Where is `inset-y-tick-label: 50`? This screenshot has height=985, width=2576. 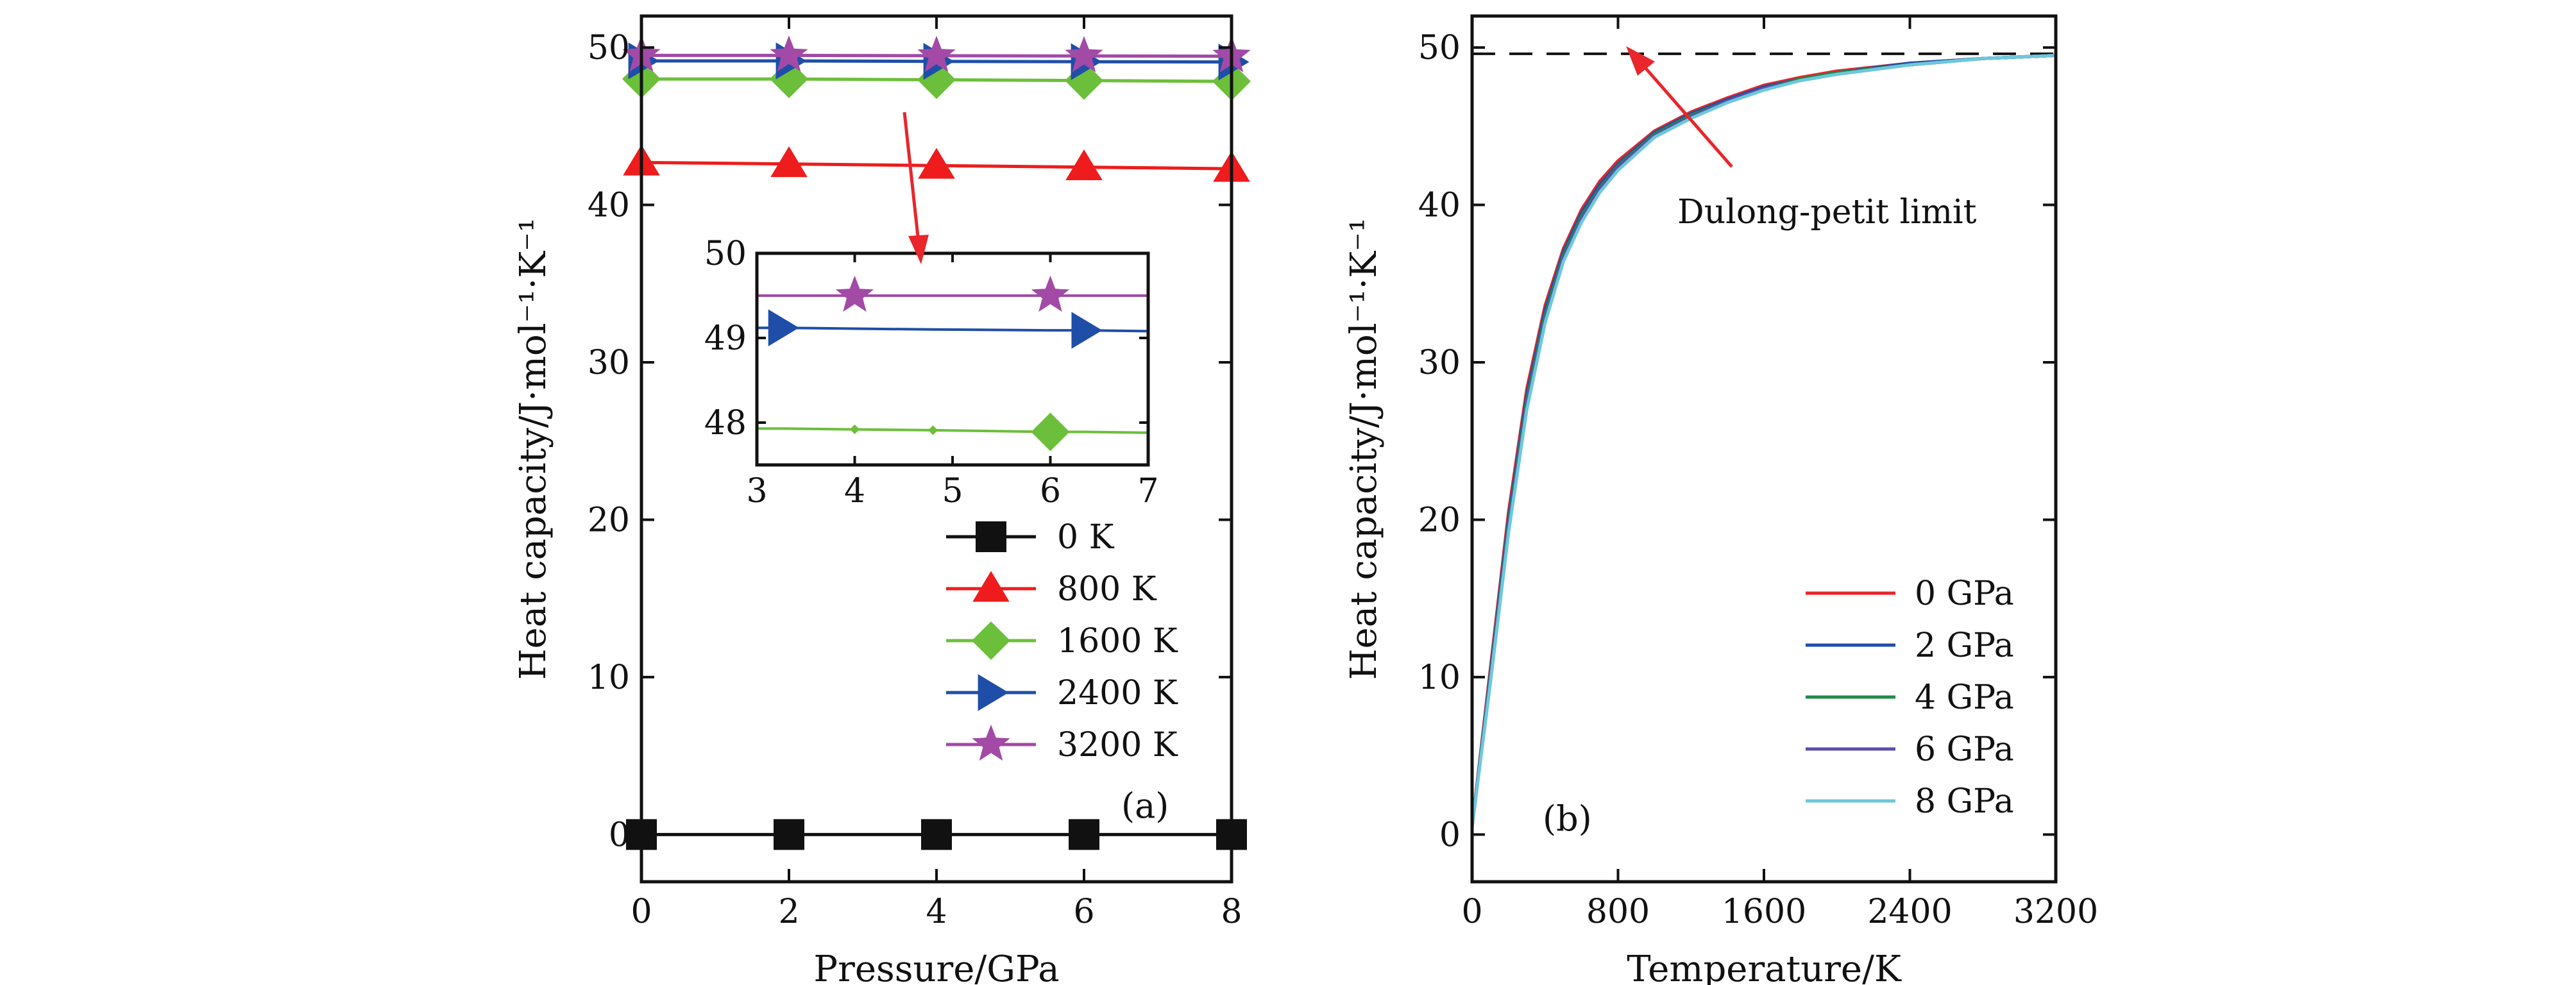 inset-y-tick-label: 50 is located at coordinates (725, 254).